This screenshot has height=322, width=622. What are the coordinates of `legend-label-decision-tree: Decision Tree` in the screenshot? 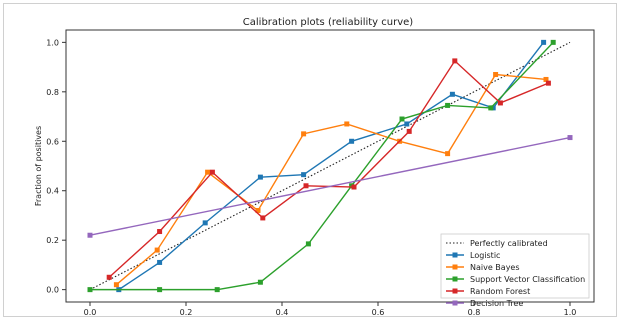 It's located at (496, 303).